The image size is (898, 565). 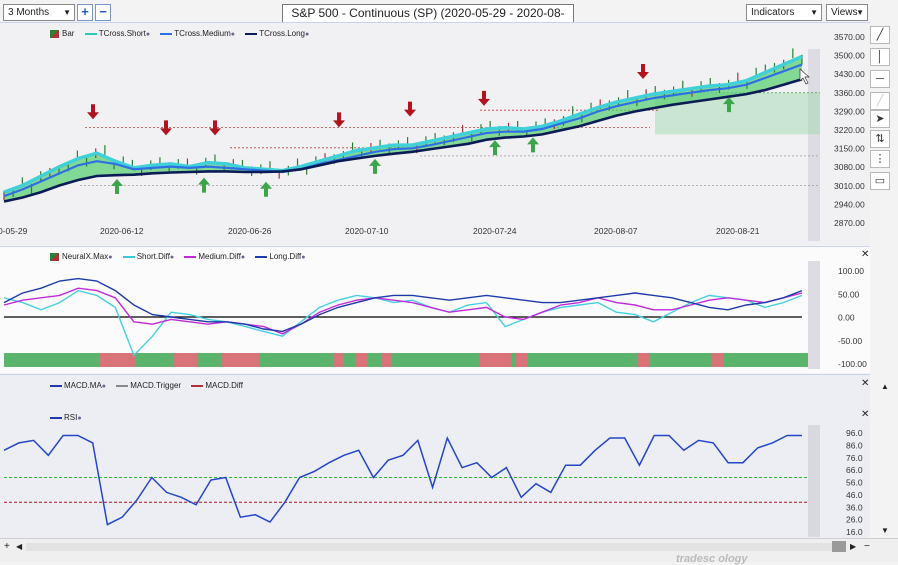 I want to click on views-label: Views, so click(x=844, y=12).